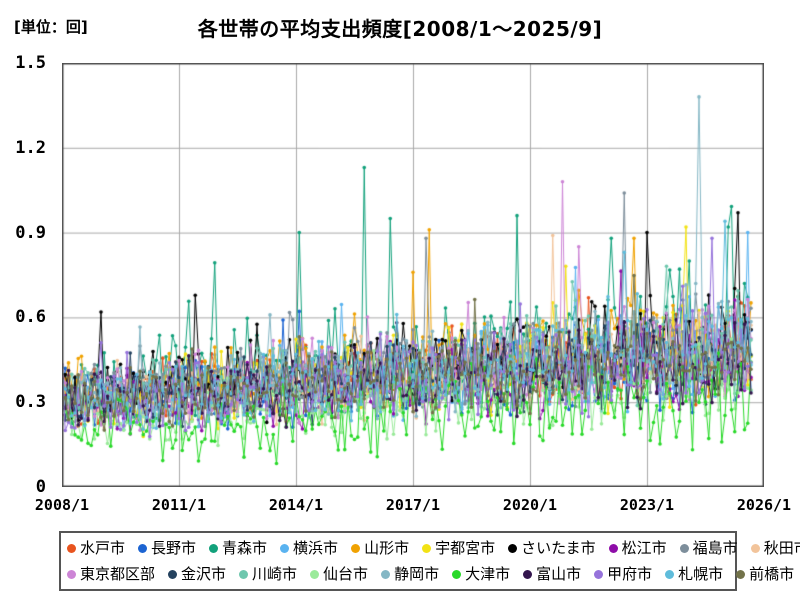 The image size is (800, 600). What do you see at coordinates (772, 573) in the screenshot?
I see `legend-label: 前橋市` at bounding box center [772, 573].